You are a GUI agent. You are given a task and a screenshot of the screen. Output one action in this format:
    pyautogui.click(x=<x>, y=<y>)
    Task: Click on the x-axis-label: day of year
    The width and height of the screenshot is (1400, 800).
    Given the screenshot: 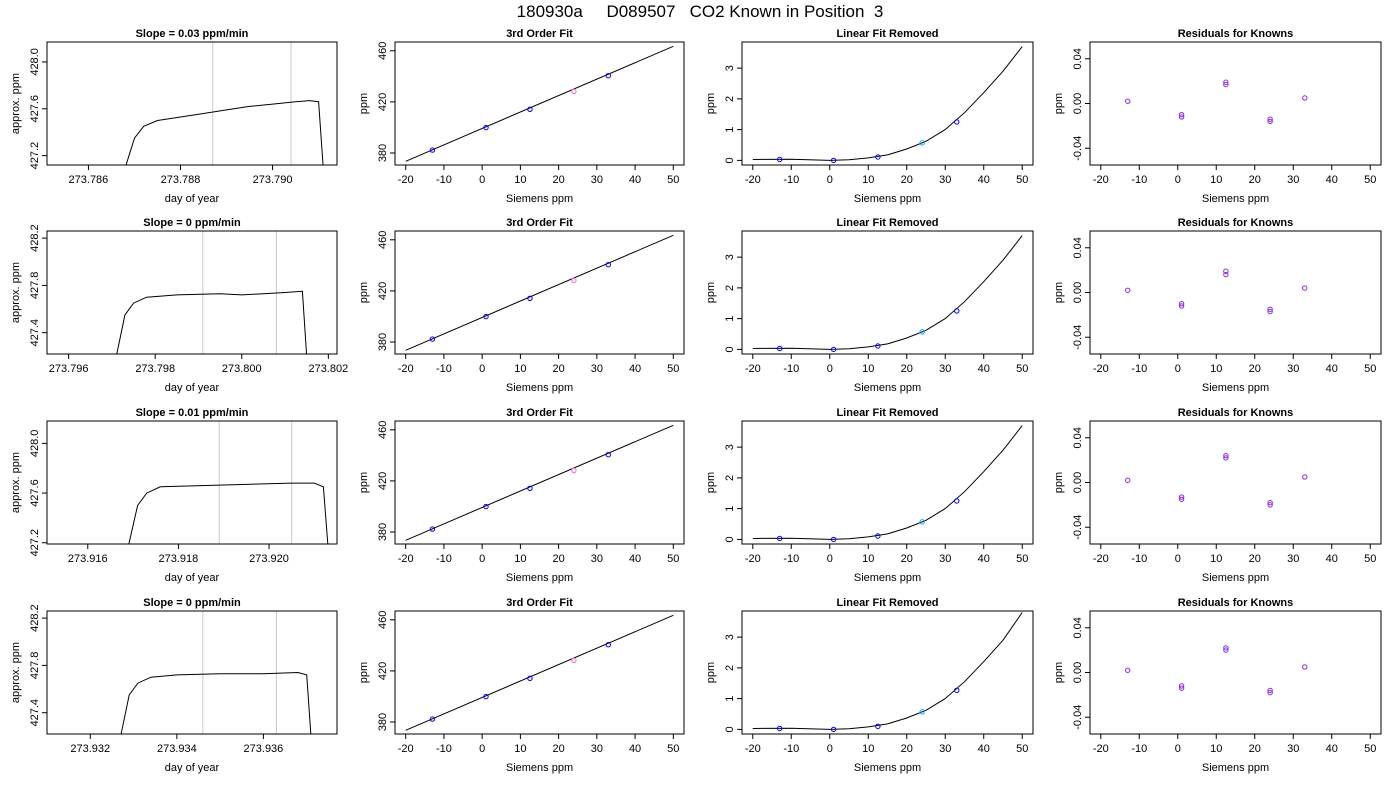 What is the action you would take?
    pyautogui.click(x=192, y=578)
    